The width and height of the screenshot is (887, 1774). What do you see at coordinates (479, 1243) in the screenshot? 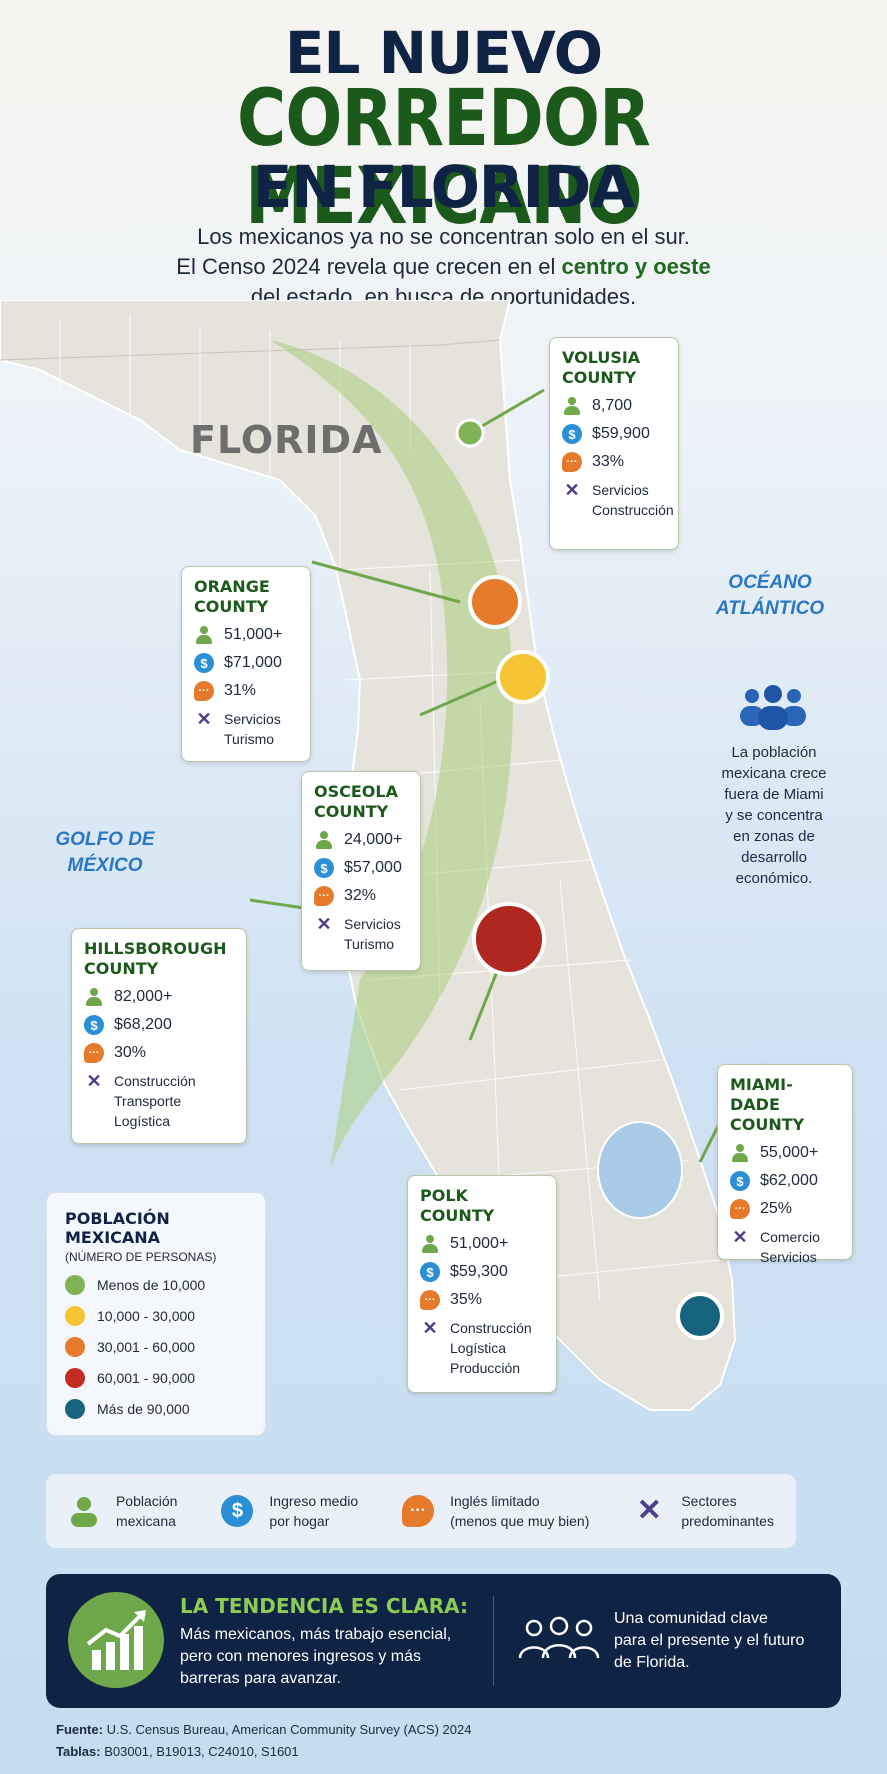
I see `polk-population: 51,000+` at bounding box center [479, 1243].